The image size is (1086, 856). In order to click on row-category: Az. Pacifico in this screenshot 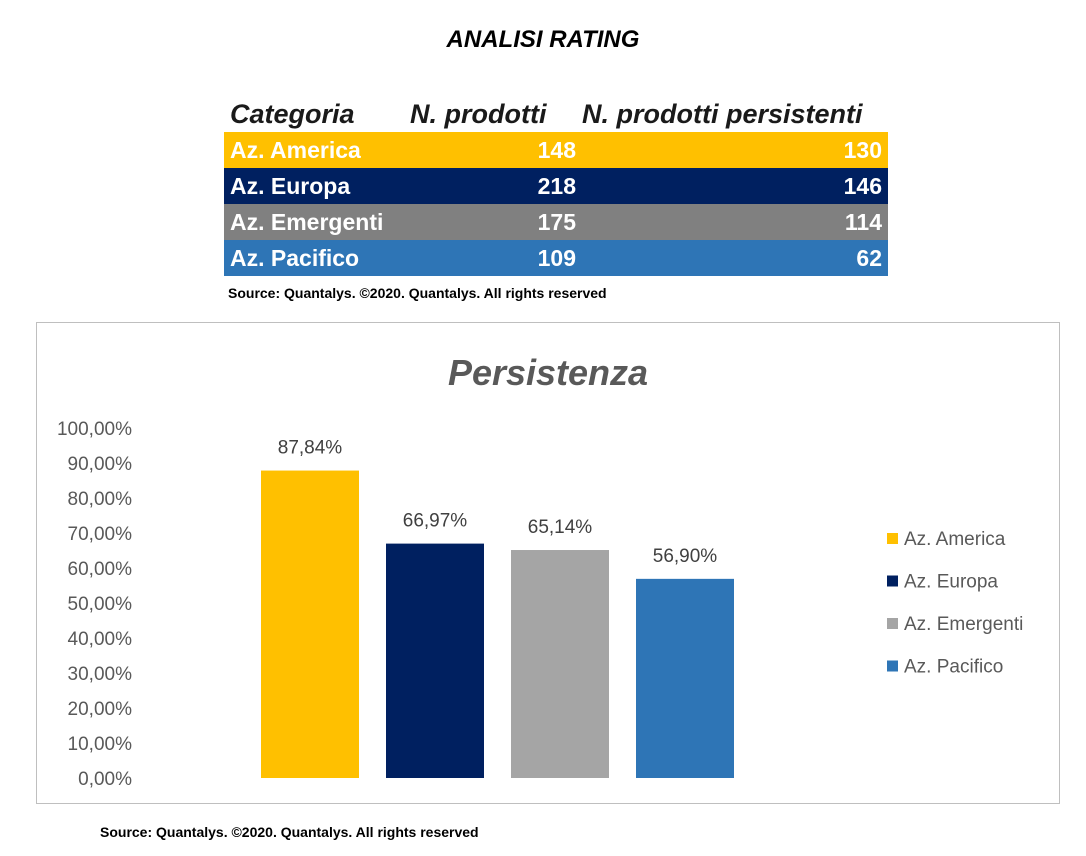, I will do `click(295, 257)`.